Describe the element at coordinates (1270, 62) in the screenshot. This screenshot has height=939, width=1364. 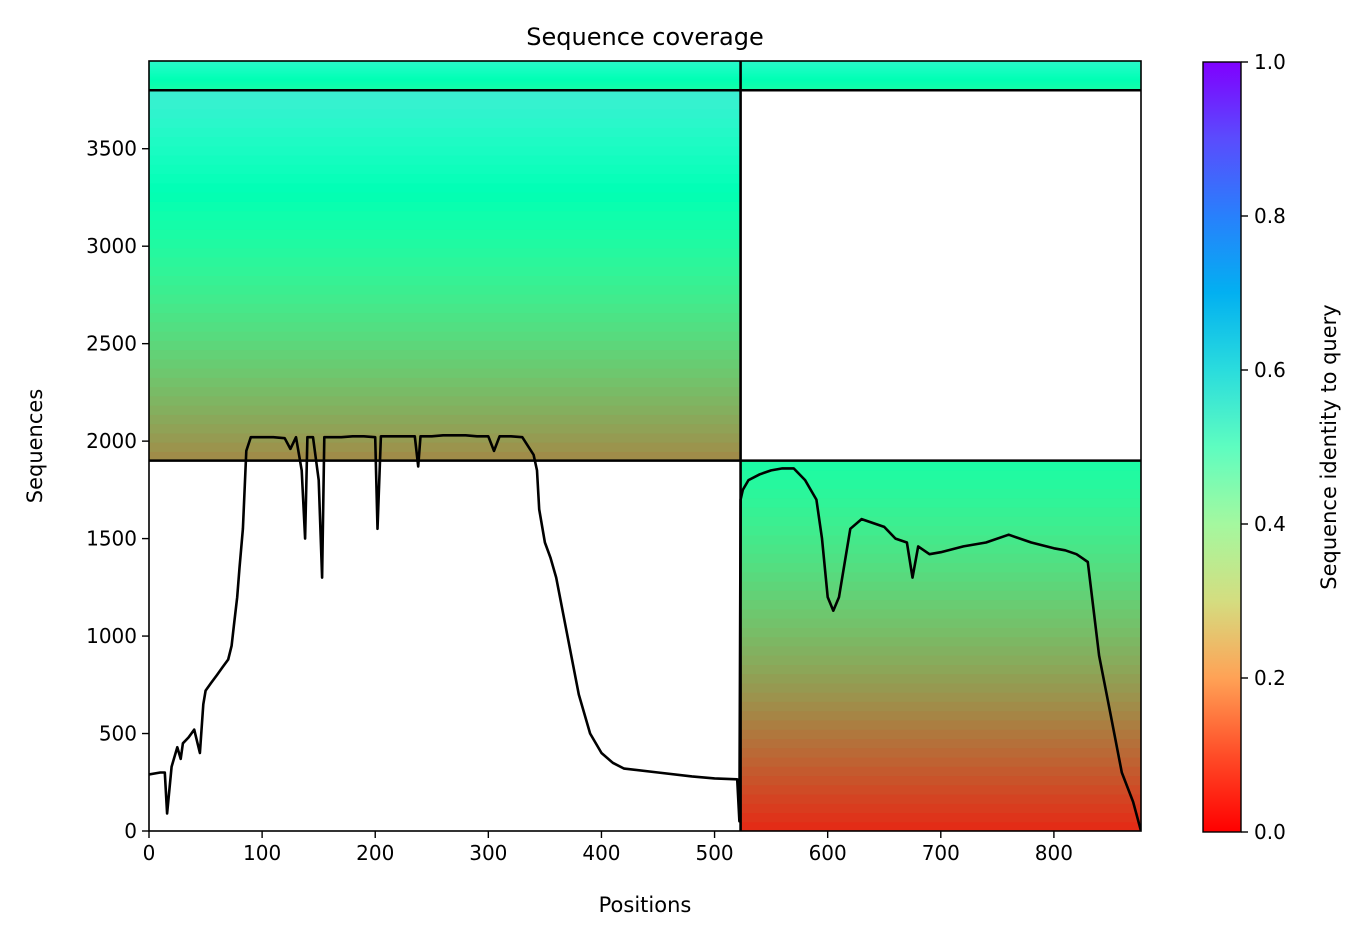
I see `colorbar-tick-label: 1.0` at that location.